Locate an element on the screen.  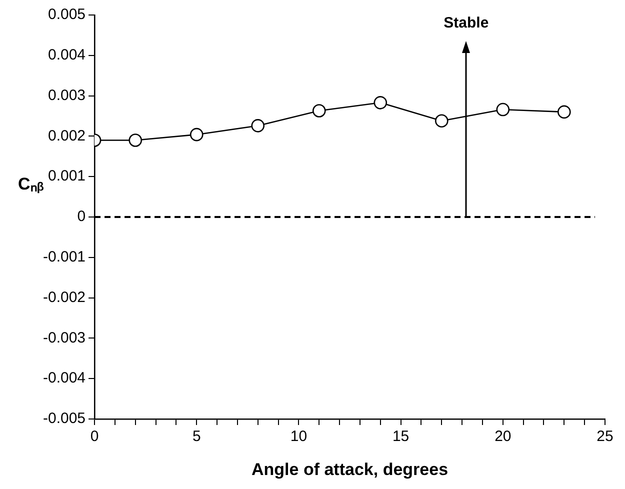
x-axis-title: Angle of attack, degrees is located at coordinates (350, 469).